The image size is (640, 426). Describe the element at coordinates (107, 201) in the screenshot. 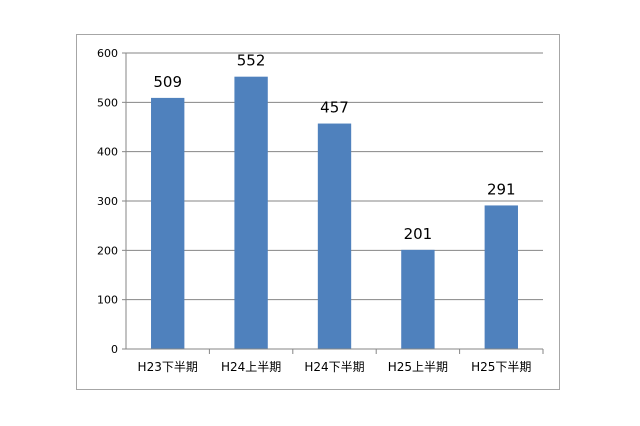

I see `y-tick-label: 300` at that location.